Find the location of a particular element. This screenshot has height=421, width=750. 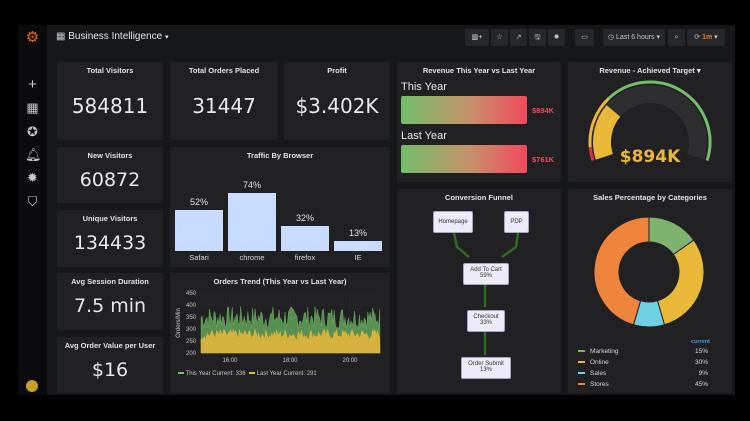

panel-title: Total Visitors is located at coordinates (110, 70).